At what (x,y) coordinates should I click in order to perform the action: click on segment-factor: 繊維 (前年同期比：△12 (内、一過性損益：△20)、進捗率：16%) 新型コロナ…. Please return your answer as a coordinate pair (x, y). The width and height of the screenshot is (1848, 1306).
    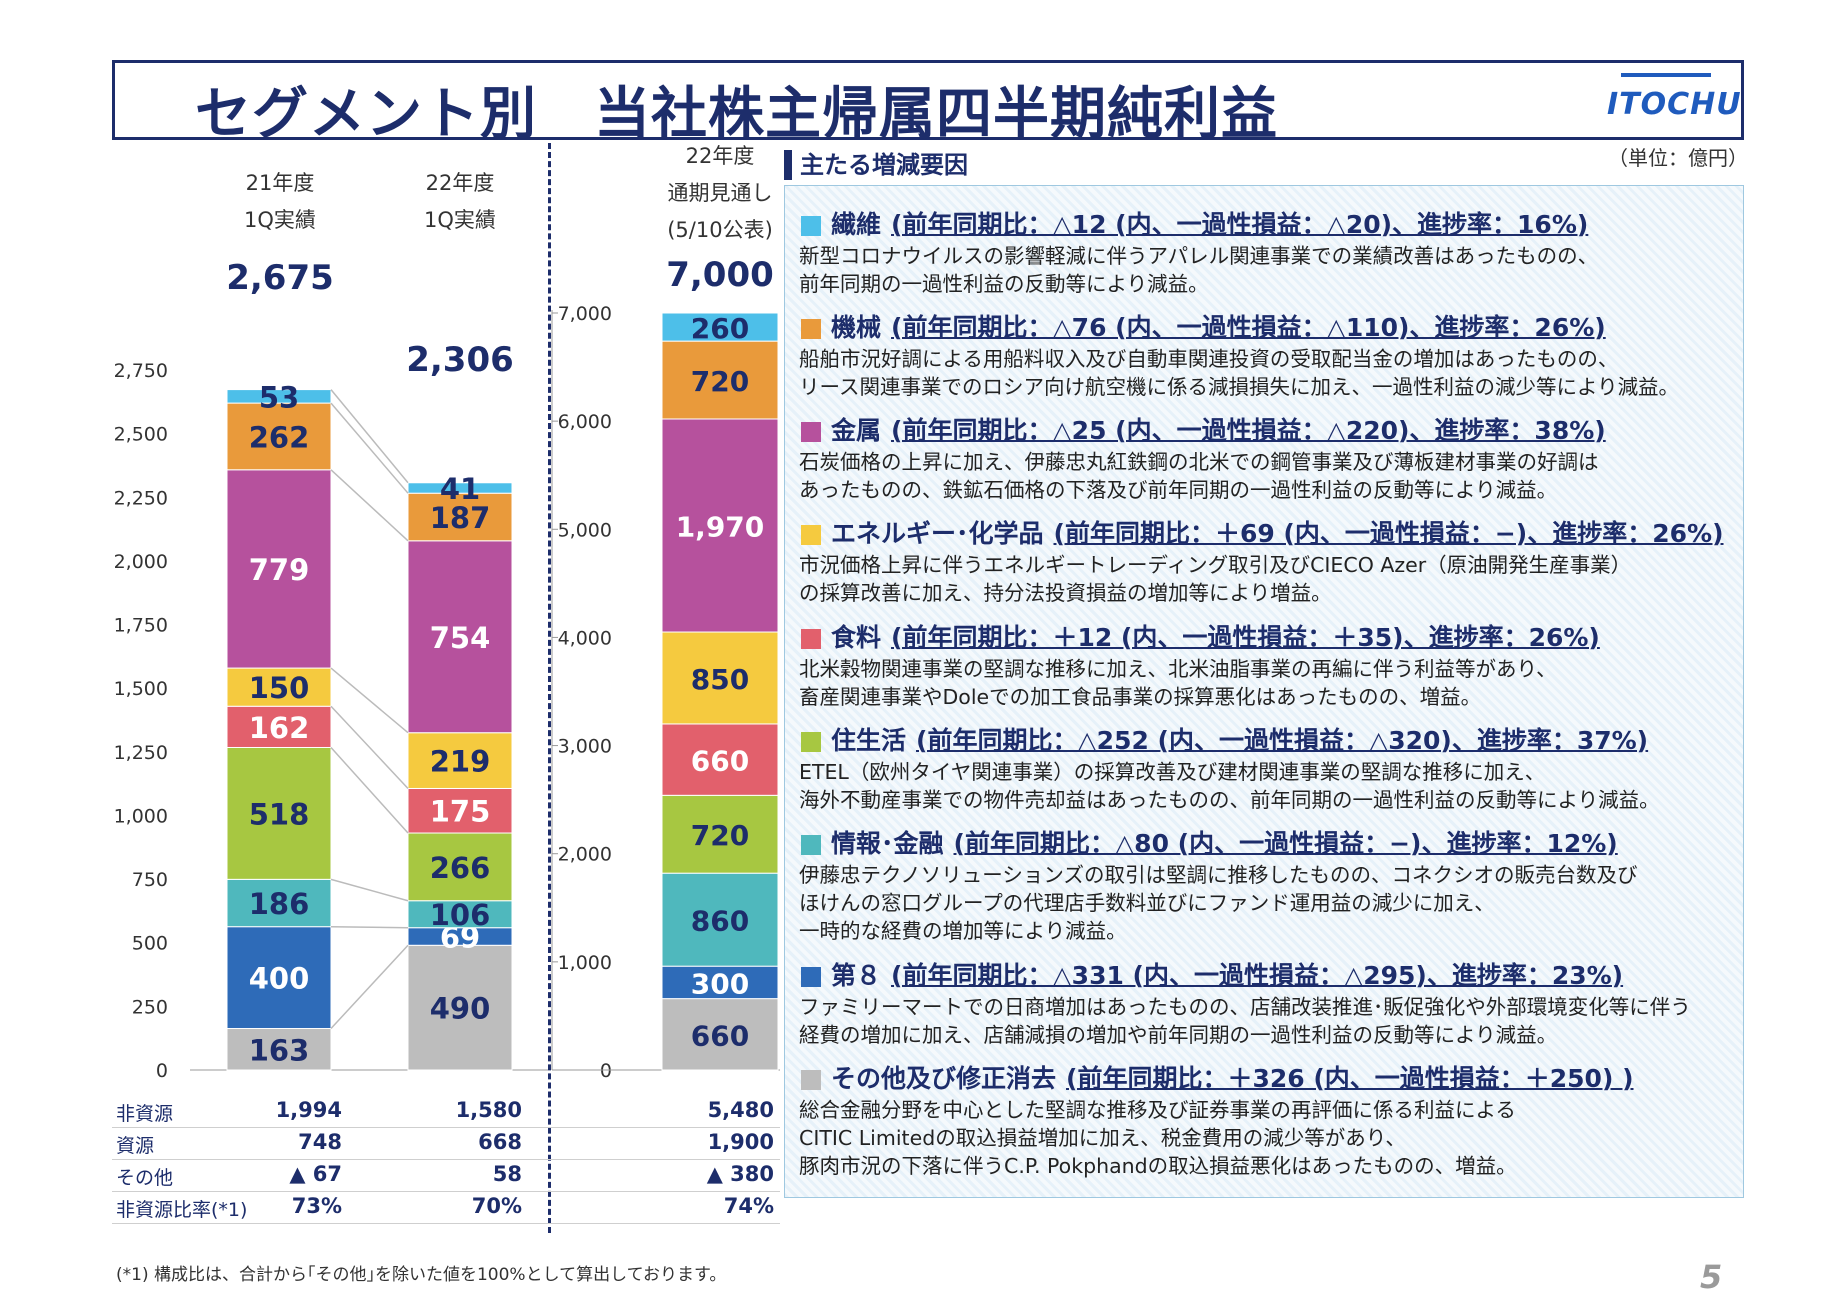
    Looking at the image, I should click on (1264, 253).